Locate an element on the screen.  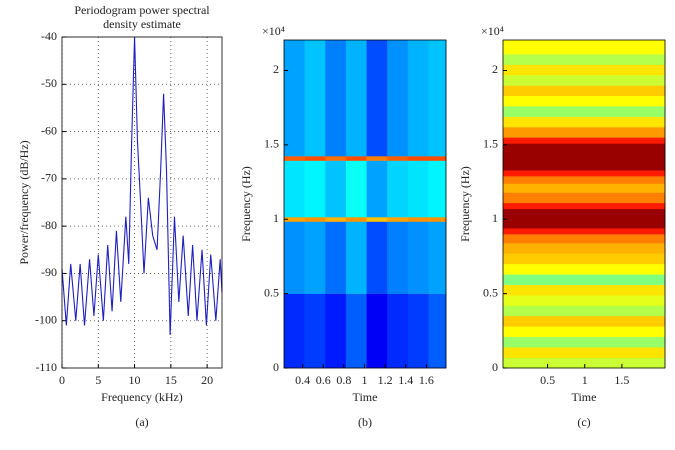
y-tick-label: -60 is located at coordinates (49, 130).